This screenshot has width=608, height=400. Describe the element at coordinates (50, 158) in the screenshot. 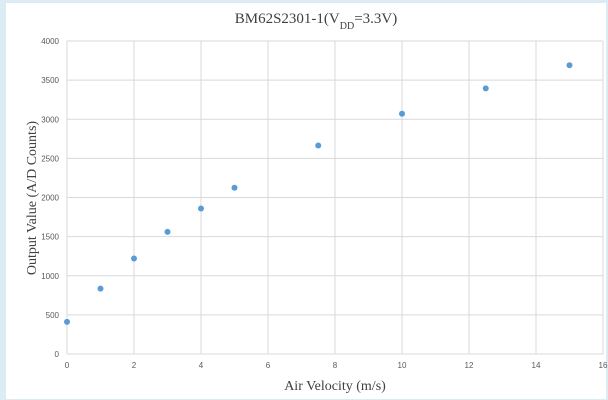

I see `y-tick-label: 2500` at that location.